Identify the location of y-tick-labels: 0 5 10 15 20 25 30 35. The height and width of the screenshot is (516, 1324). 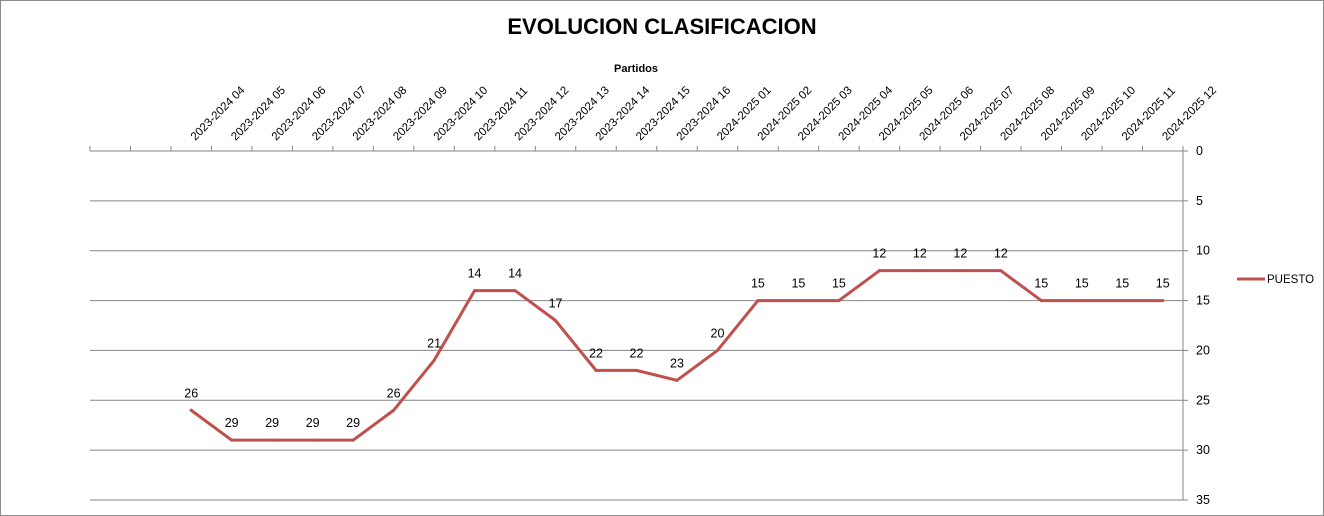
(1203, 325).